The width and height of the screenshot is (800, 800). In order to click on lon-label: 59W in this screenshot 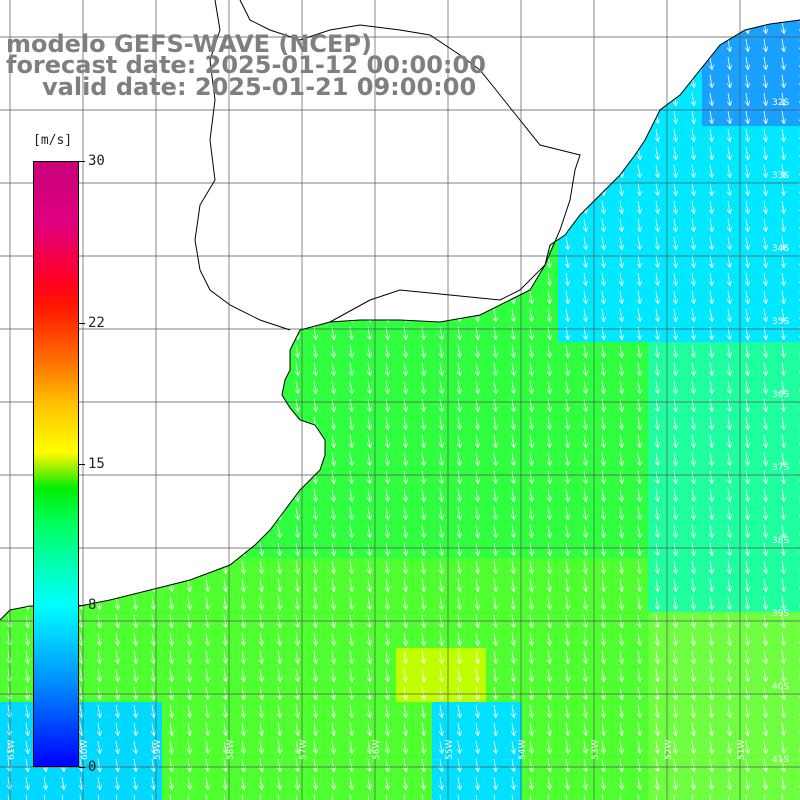, I will do `click(158, 750)`.